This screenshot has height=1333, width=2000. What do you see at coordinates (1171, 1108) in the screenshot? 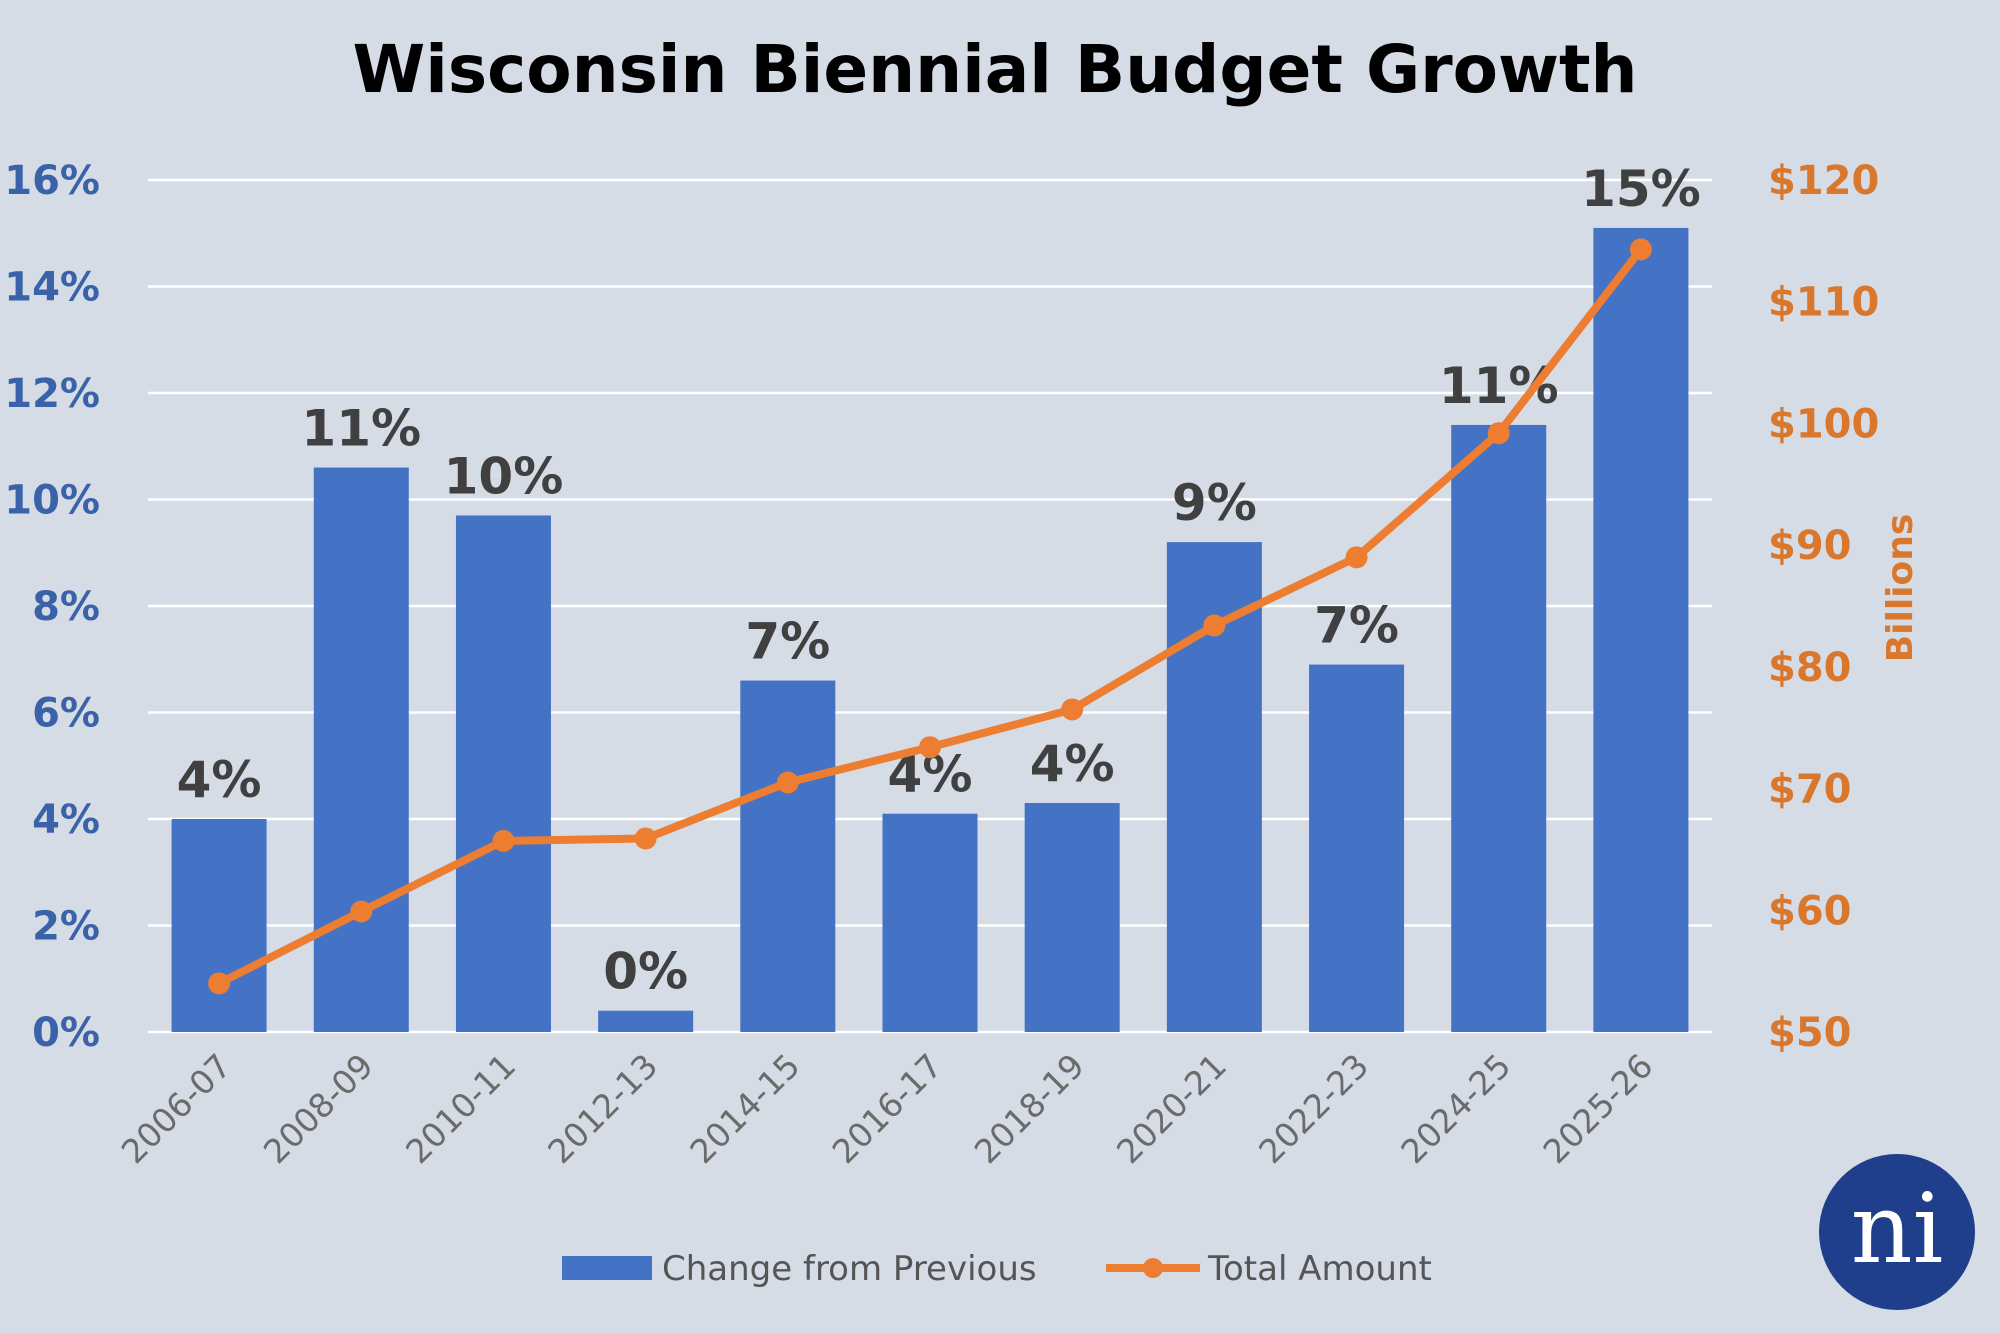
I see `x-tick-label: 2020-21` at bounding box center [1171, 1108].